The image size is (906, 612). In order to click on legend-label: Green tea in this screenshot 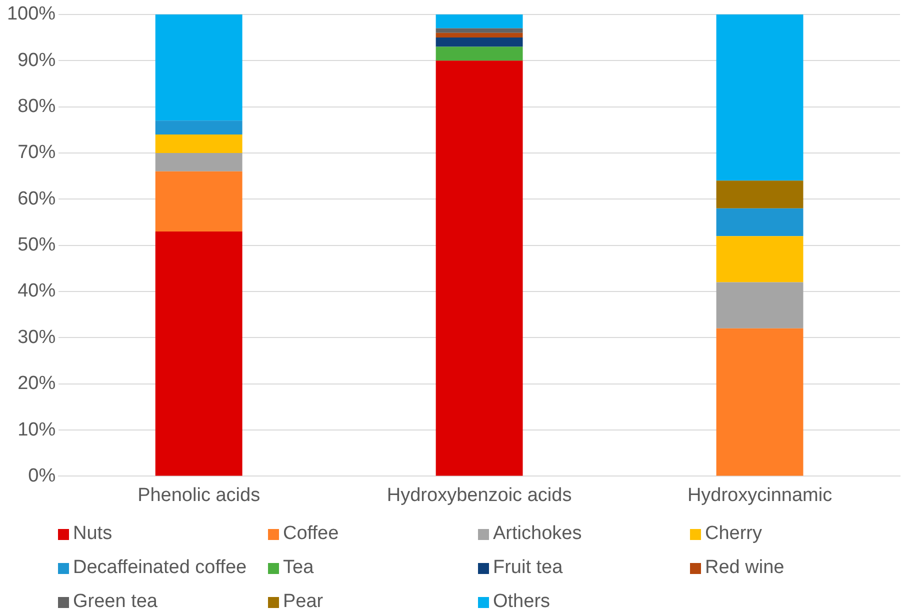, I will do `click(115, 601)`.